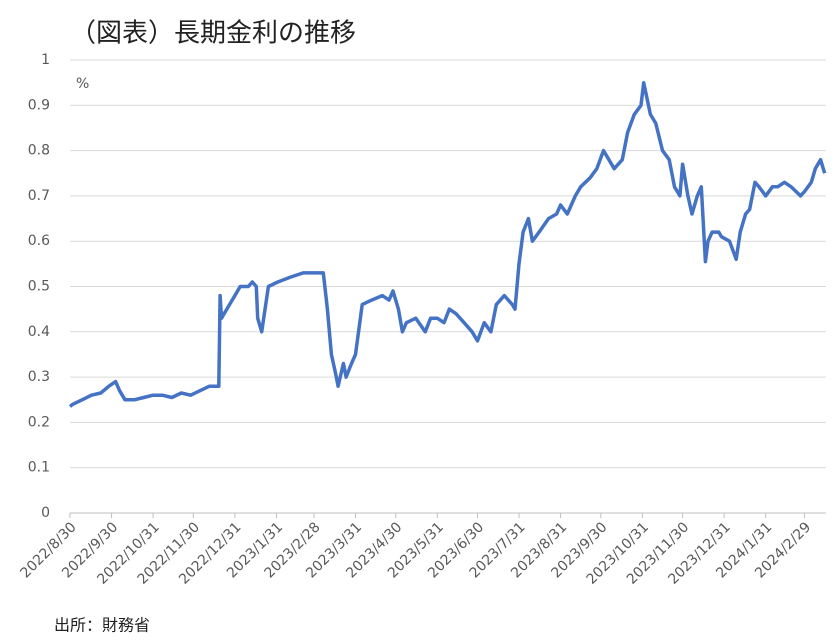  What do you see at coordinates (39, 377) in the screenshot?
I see `y-tick-label: 0.3` at bounding box center [39, 377].